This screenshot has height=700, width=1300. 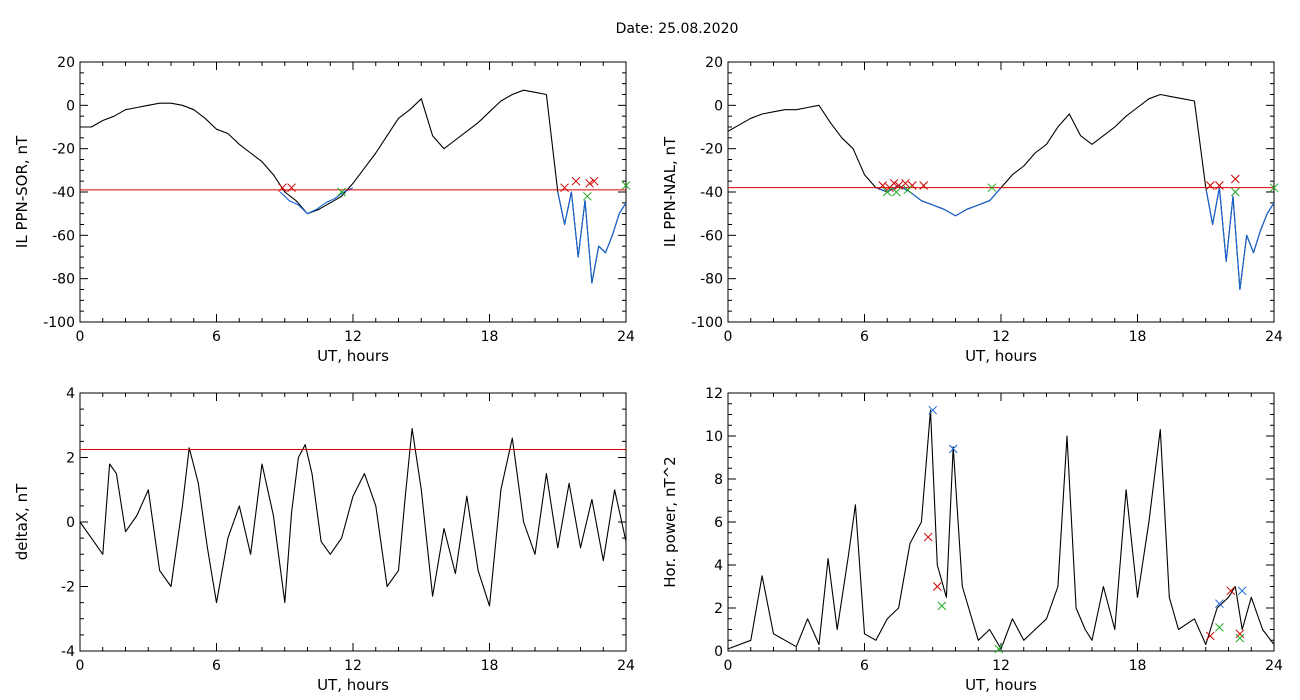 What do you see at coordinates (22, 521) in the screenshot?
I see `y-axis-title: deltaX, nT` at bounding box center [22, 521].